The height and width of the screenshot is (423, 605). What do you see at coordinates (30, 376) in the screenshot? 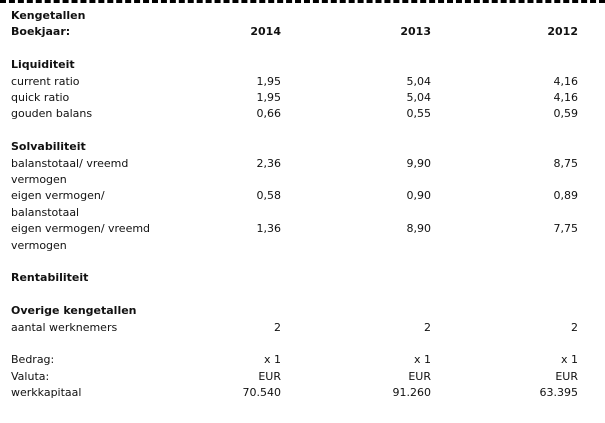
I see `row-label: Valuta:` at bounding box center [30, 376].